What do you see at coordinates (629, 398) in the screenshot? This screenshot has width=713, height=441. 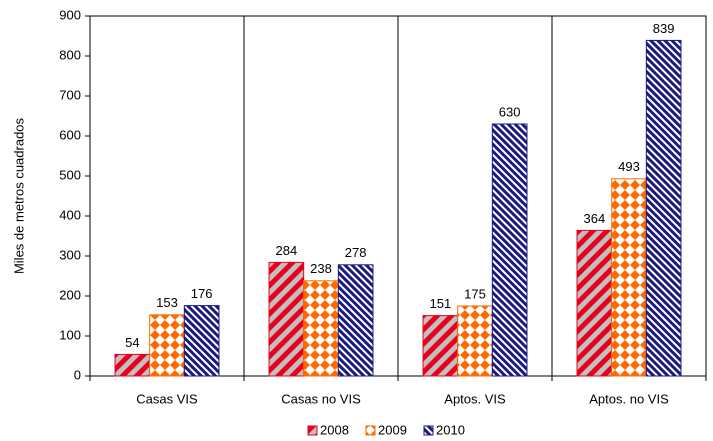 I see `x-tick-label: Aptos. no VIS` at bounding box center [629, 398].